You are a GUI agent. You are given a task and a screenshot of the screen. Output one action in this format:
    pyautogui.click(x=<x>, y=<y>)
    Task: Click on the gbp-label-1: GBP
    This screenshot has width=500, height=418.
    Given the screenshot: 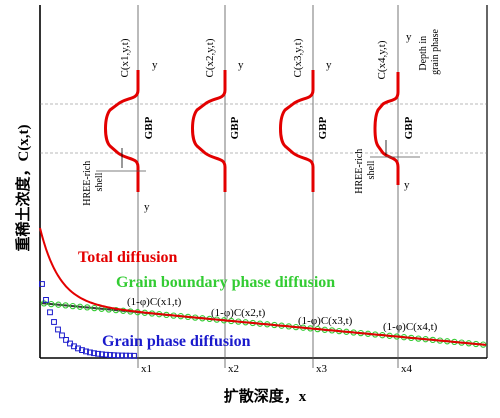 What is the action you would take?
    pyautogui.click(x=149, y=127)
    